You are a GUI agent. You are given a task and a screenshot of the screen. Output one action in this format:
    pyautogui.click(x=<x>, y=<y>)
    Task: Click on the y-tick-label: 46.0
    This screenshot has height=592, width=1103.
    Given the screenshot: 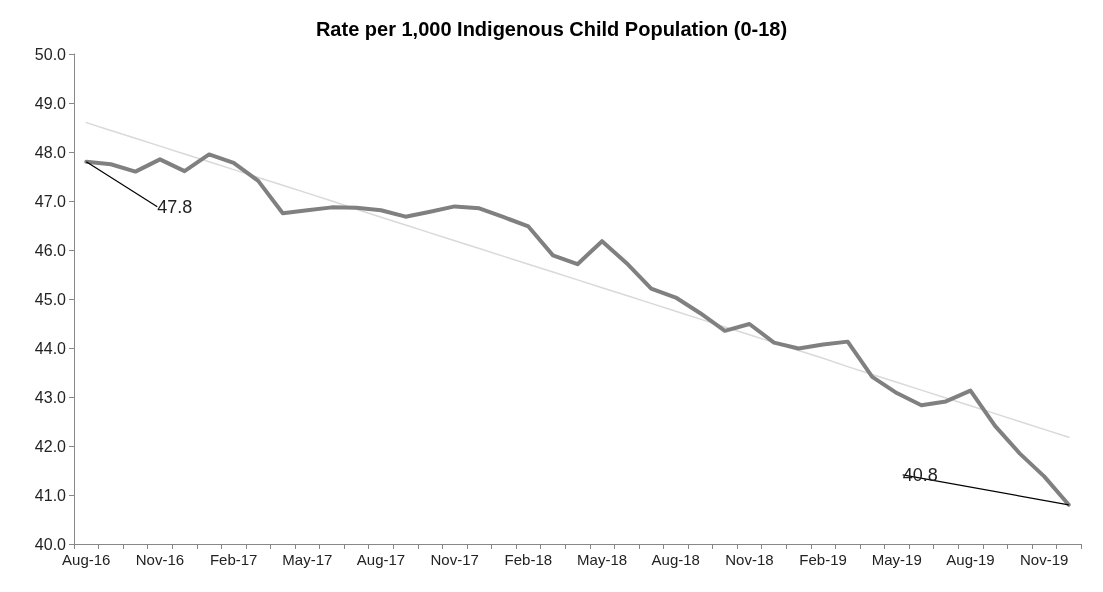 What is the action you would take?
    pyautogui.click(x=50, y=250)
    